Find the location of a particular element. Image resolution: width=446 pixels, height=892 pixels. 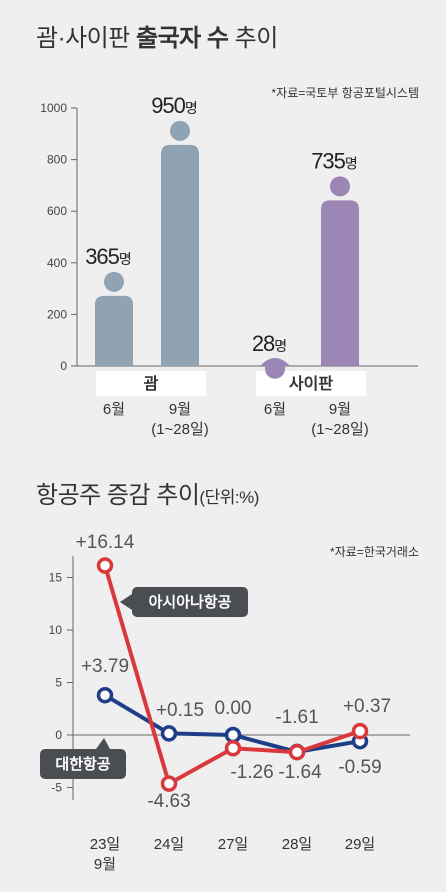

data-label: -4.63 is located at coordinates (168, 801).